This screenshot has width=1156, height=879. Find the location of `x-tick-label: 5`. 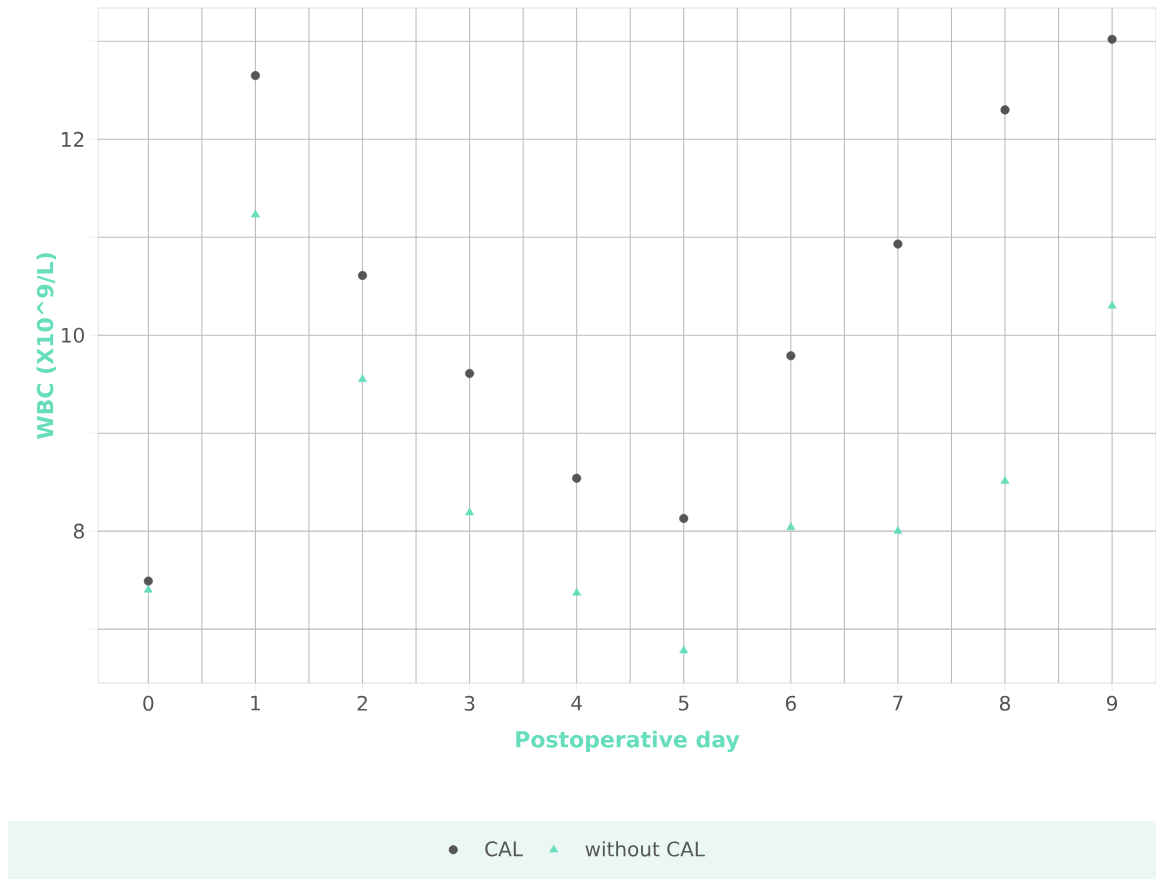

x-tick-label: 5 is located at coordinates (683, 703).